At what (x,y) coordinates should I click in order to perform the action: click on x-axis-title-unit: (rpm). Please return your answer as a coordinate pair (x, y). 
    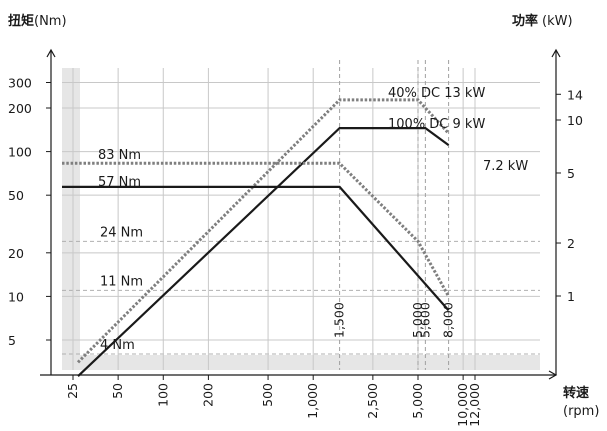
    Looking at the image, I should click on (581, 411).